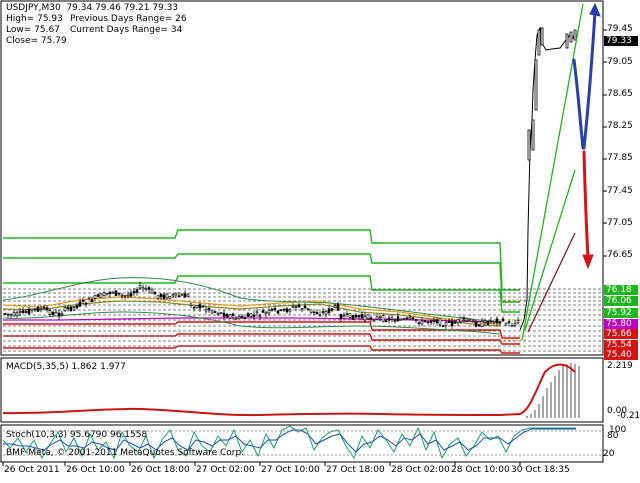  Describe the element at coordinates (33, 30) in the screenshot. I see `low-label: Low= 75.67` at that location.